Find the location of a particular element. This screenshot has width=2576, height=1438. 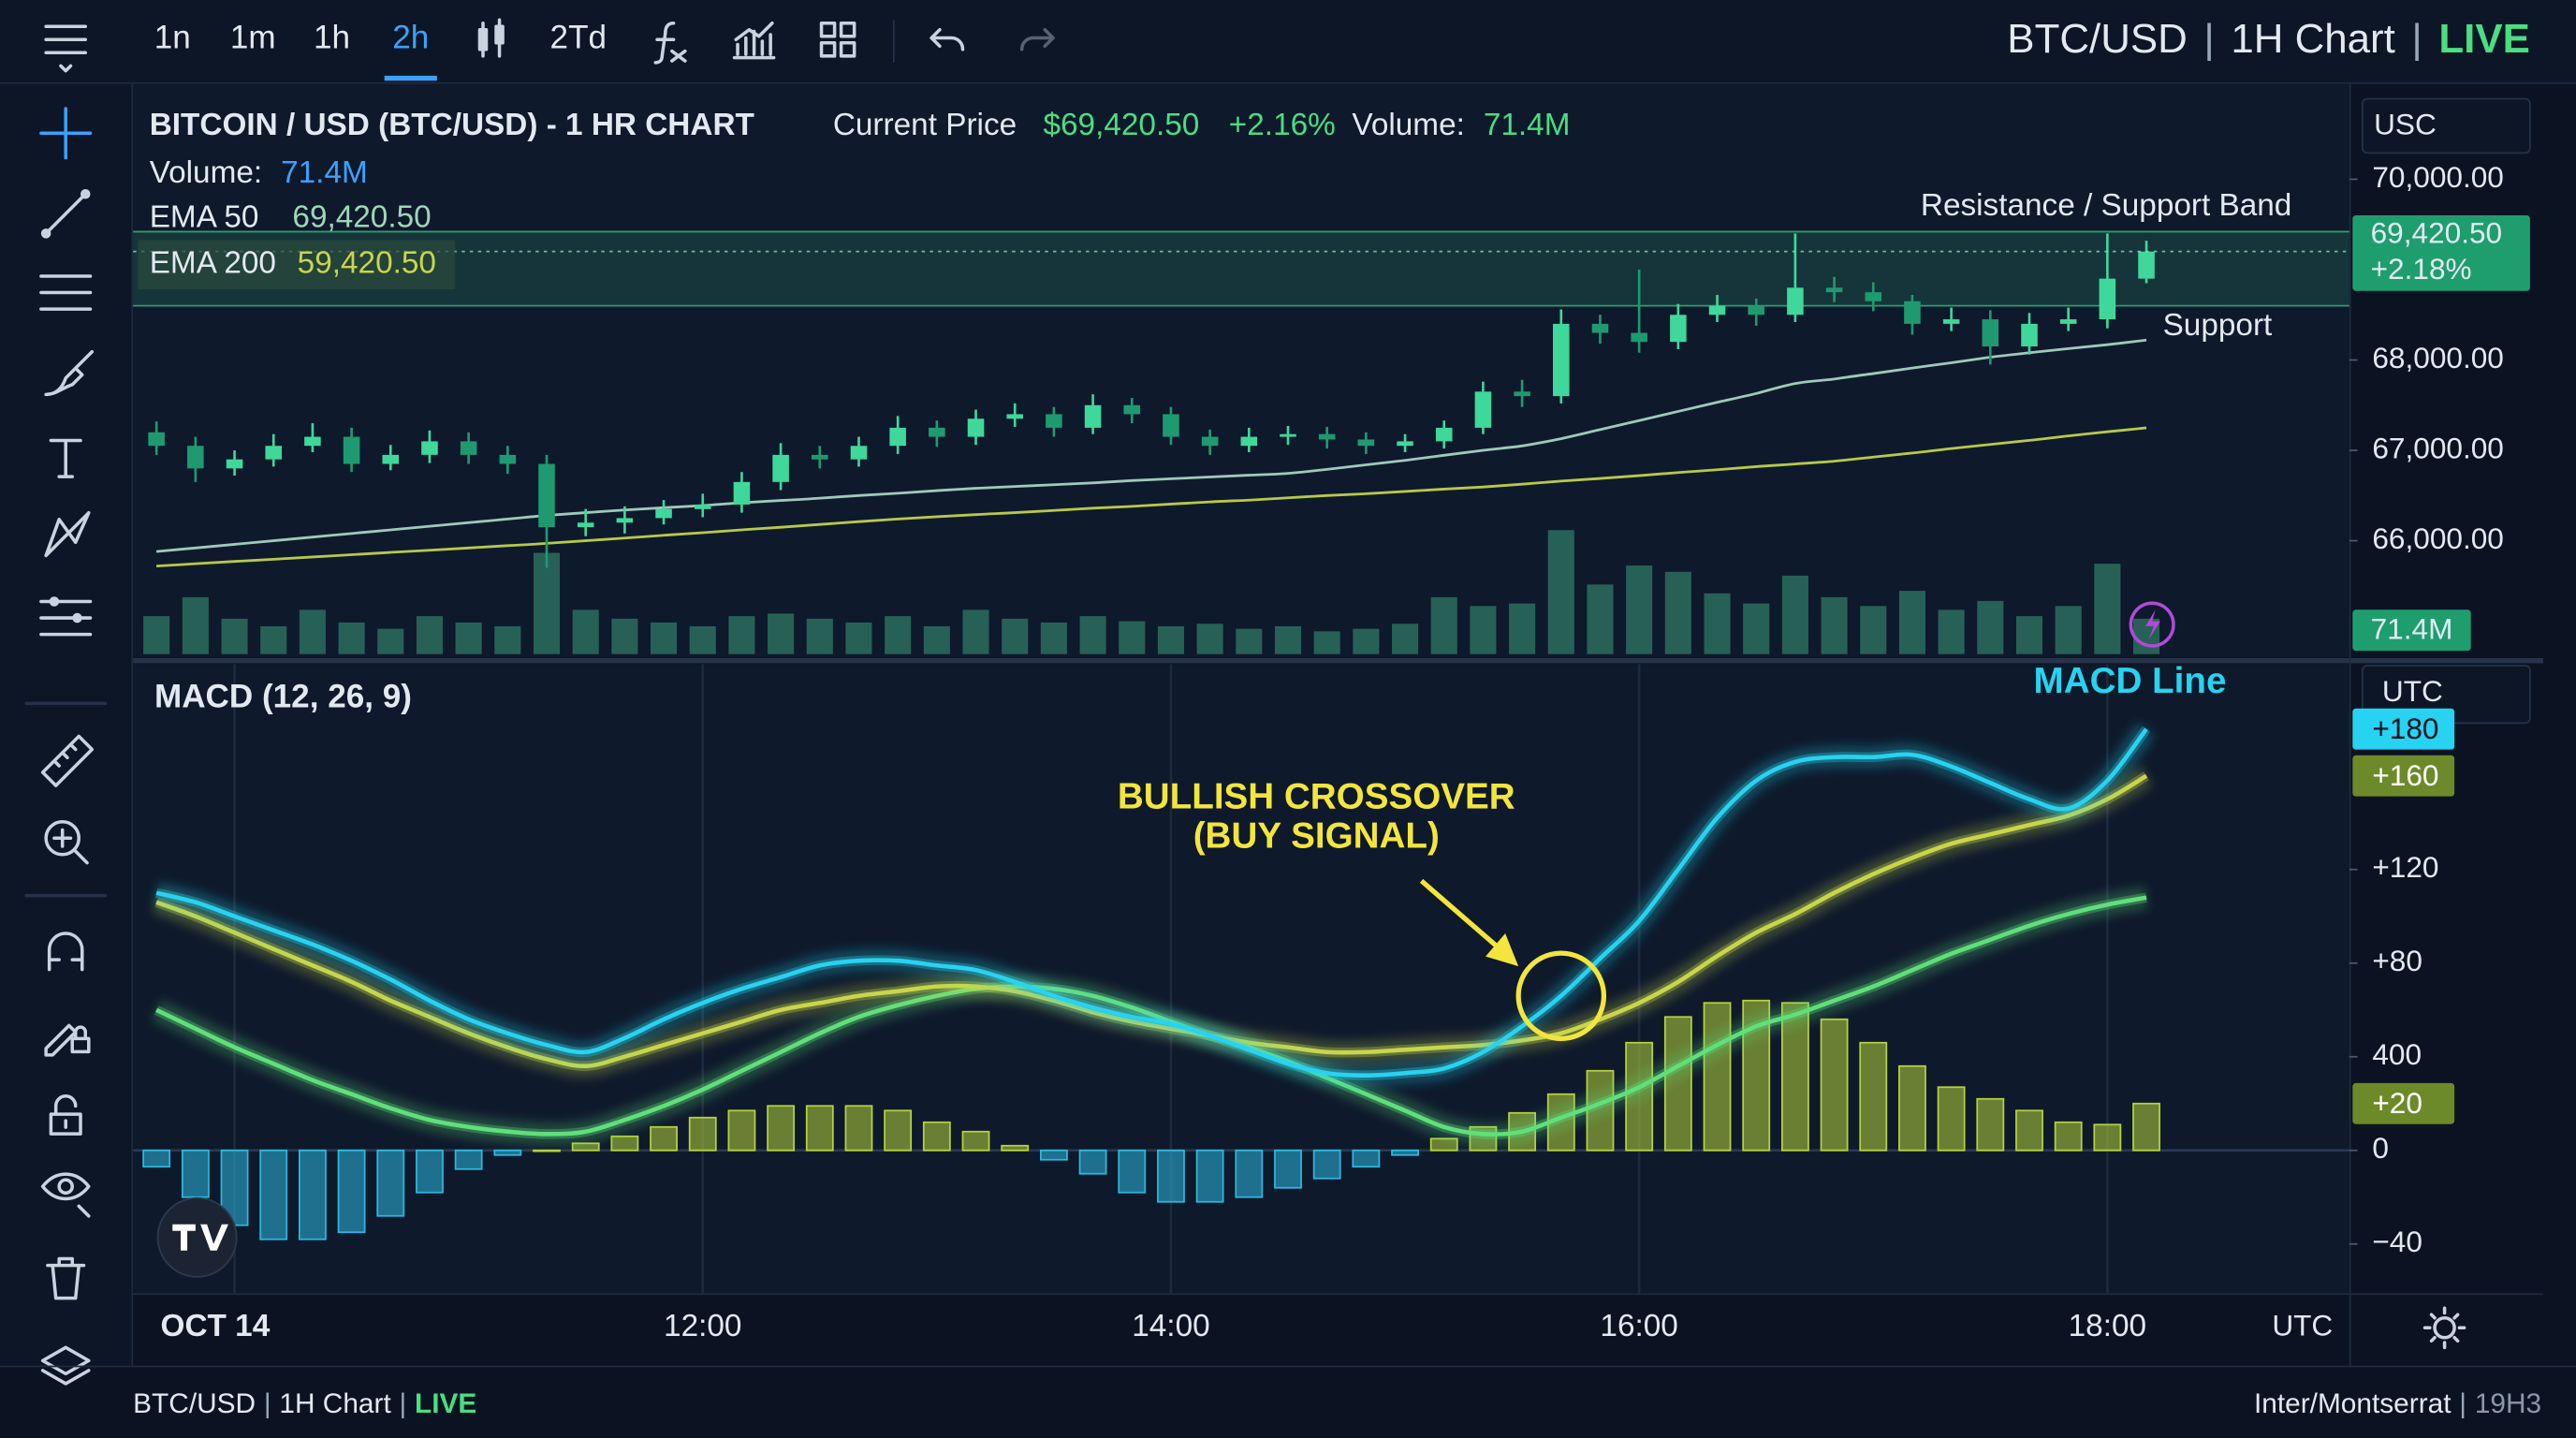

brush-tool is located at coordinates (69, 373).